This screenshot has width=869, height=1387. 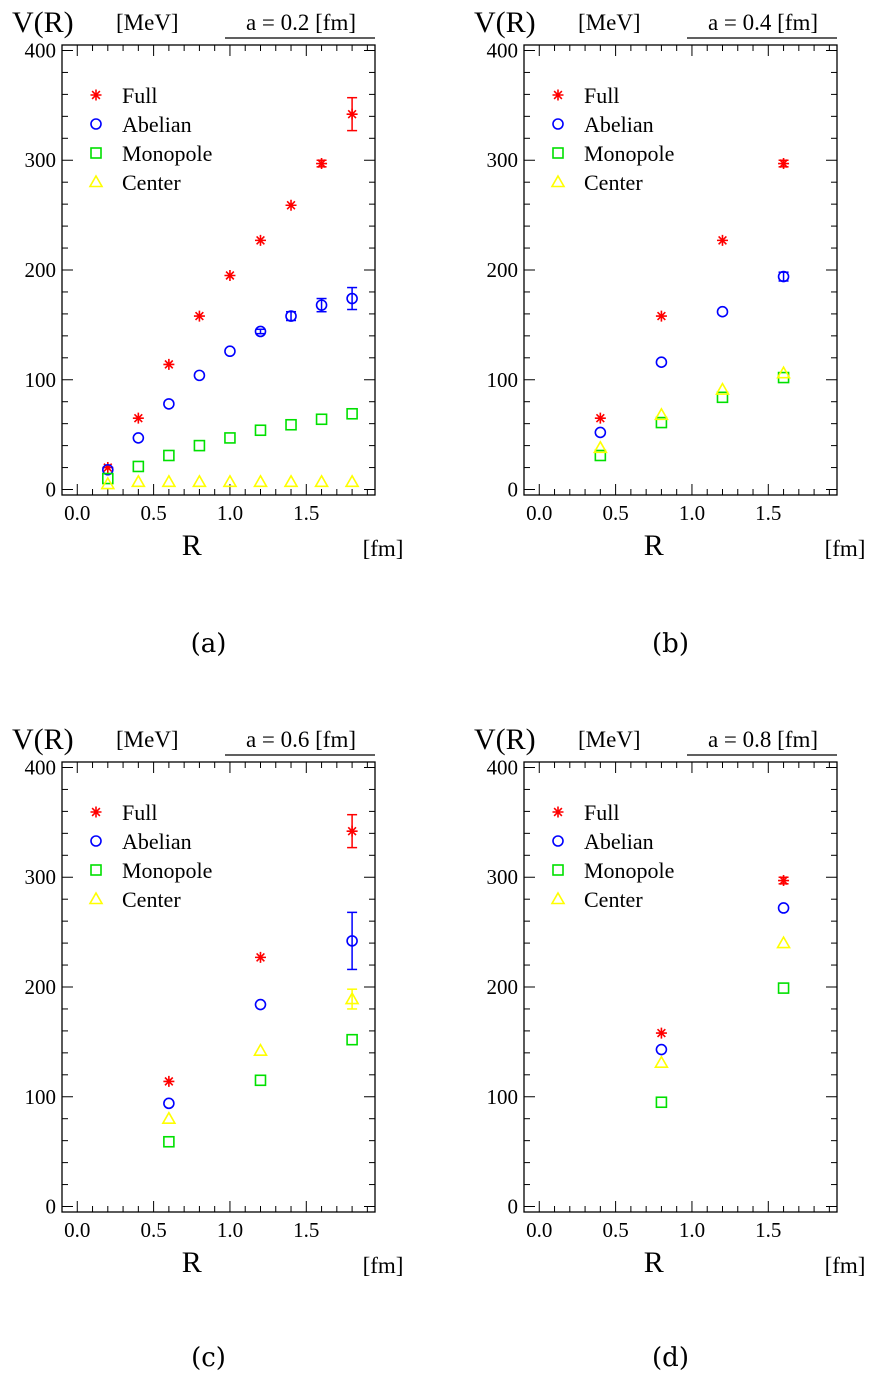 I want to click on panel-caption: (c), so click(x=208, y=1358).